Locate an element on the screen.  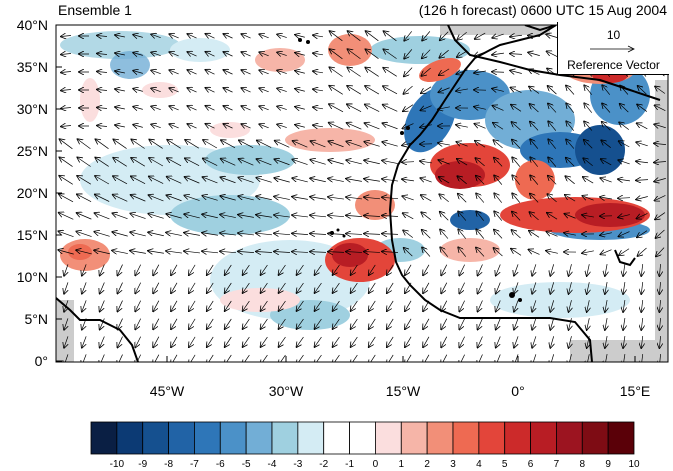
colorbar-tick-label: 4 is located at coordinates (479, 464).